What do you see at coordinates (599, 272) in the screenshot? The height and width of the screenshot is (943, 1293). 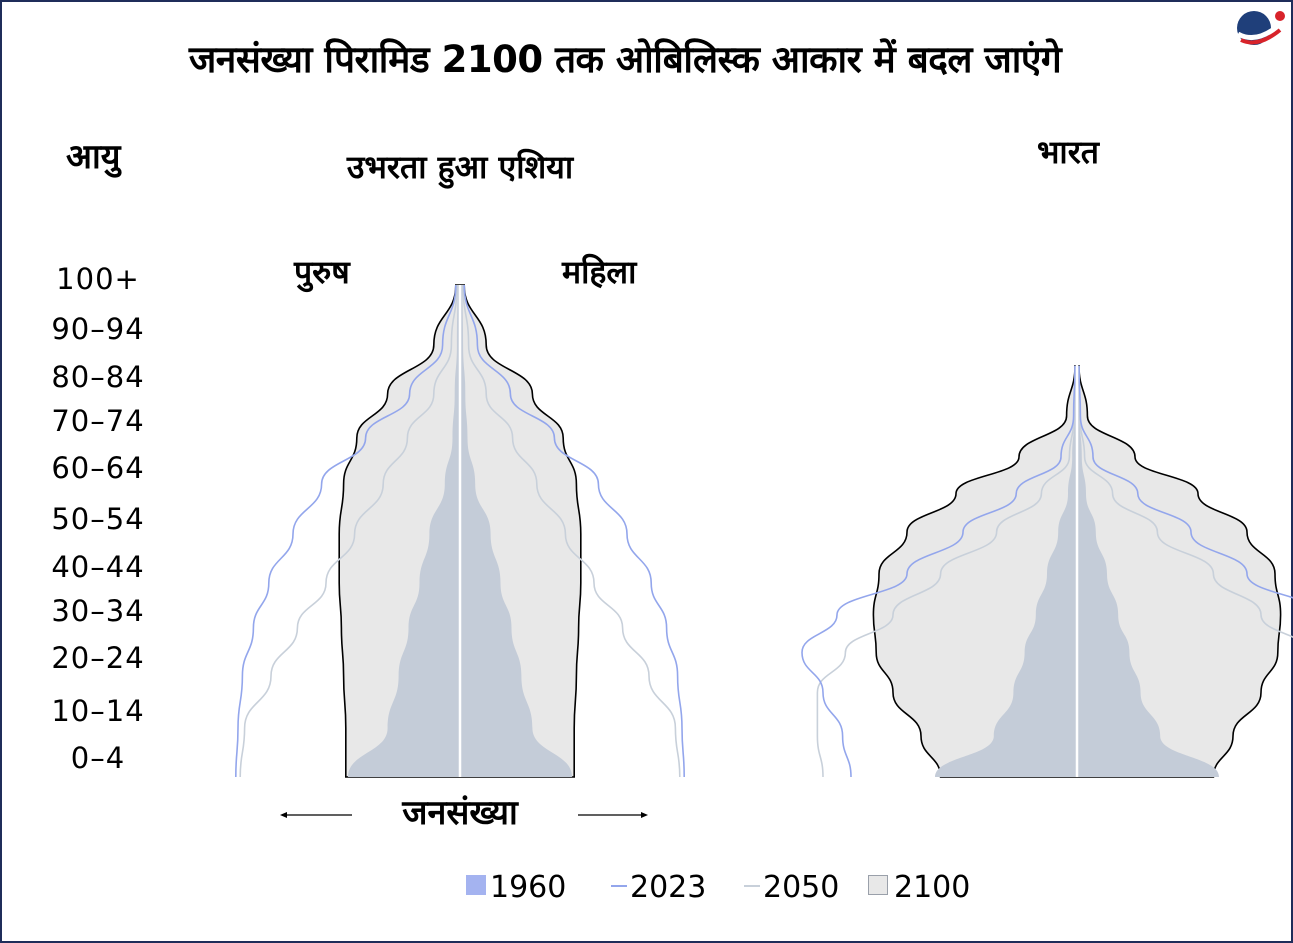 I see `gender-label-female: महिला` at bounding box center [599, 272].